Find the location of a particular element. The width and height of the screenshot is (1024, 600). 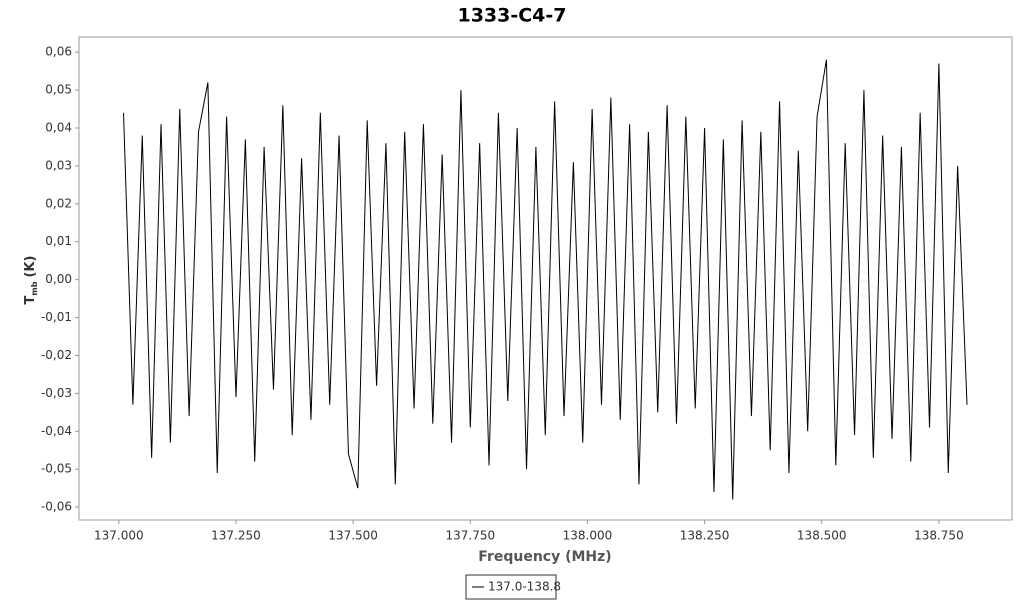

y-tick-label: -0,06 is located at coordinates (56, 507).